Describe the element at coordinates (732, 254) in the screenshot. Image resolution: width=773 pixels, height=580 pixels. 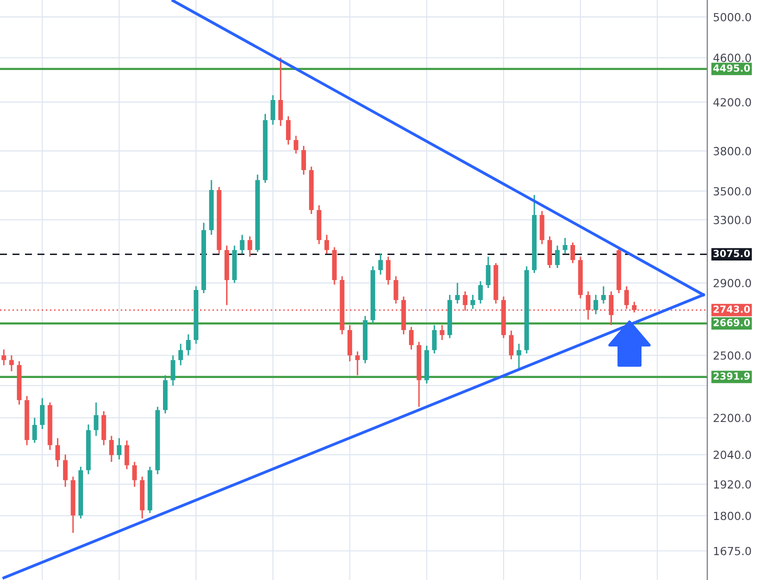
I see `ref-line-label: 3075.0` at that location.